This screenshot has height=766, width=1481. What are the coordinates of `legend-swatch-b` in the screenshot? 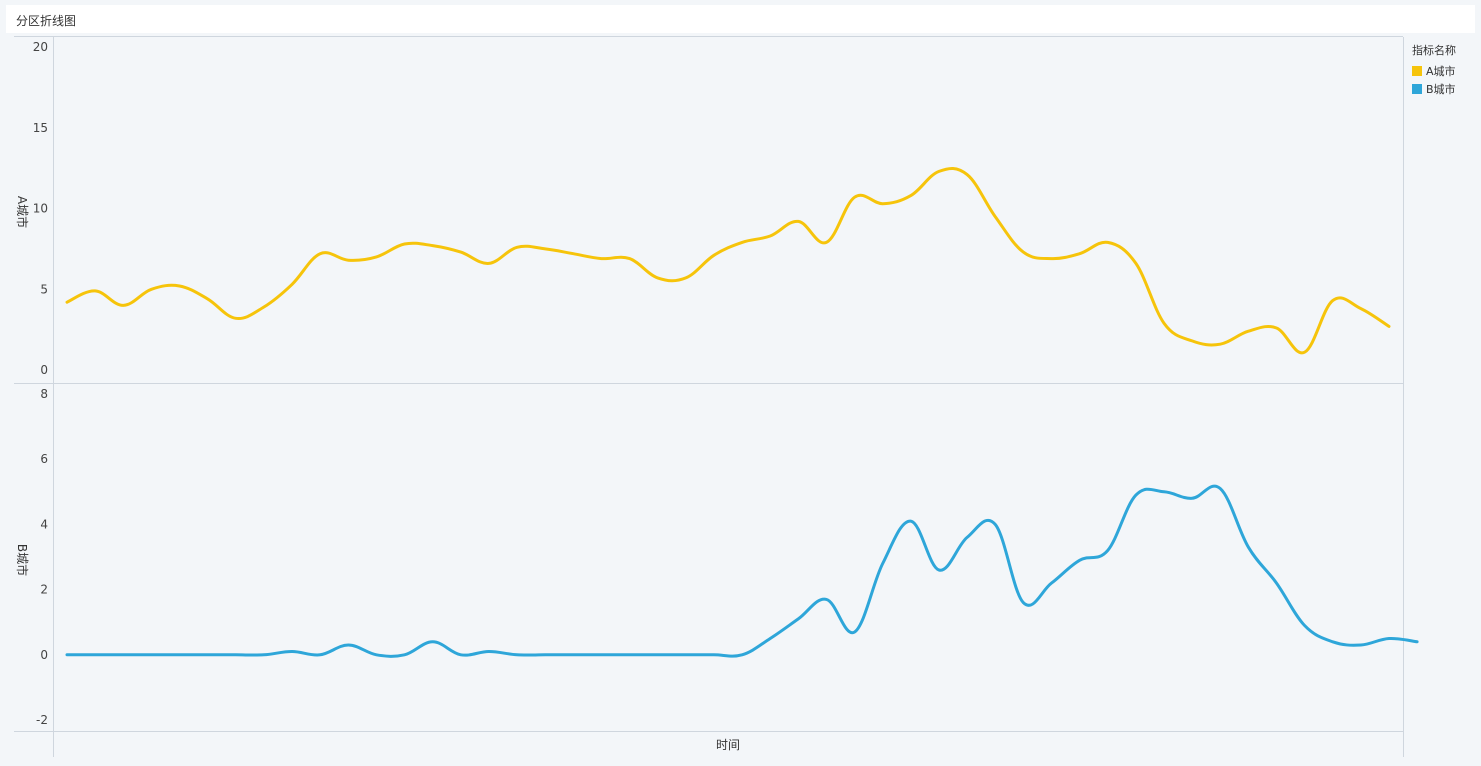 It's located at (1417, 89).